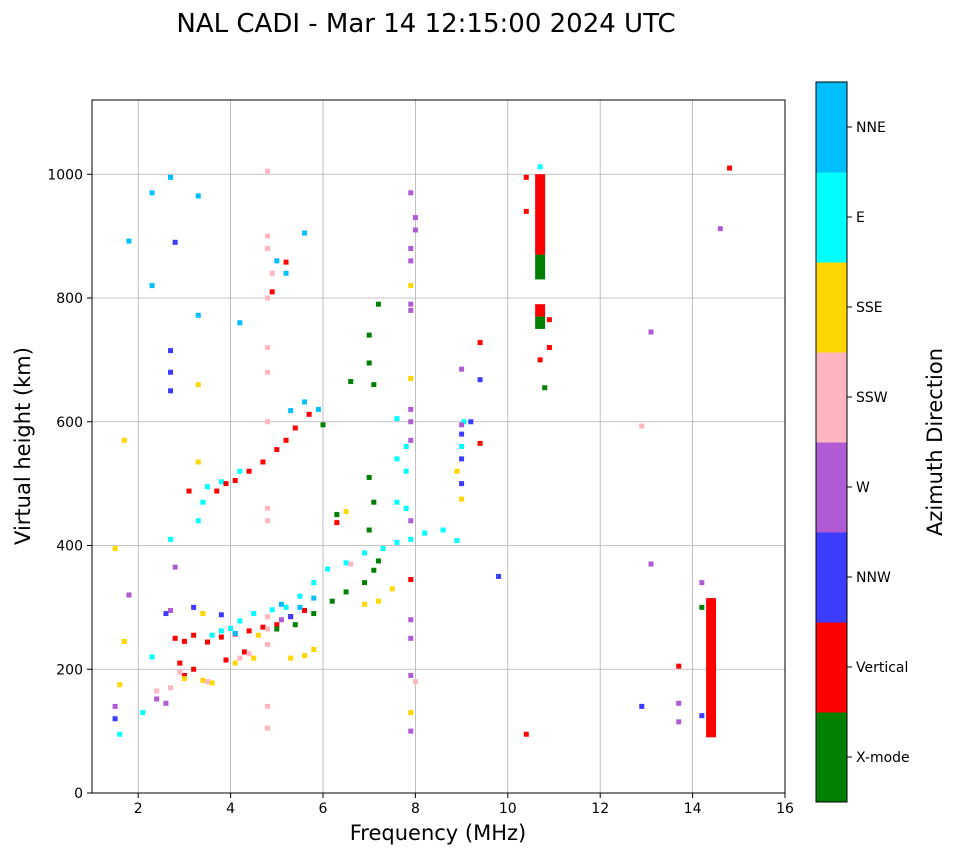 The height and width of the screenshot is (857, 958). I want to click on colorbar-frame, so click(831, 442).